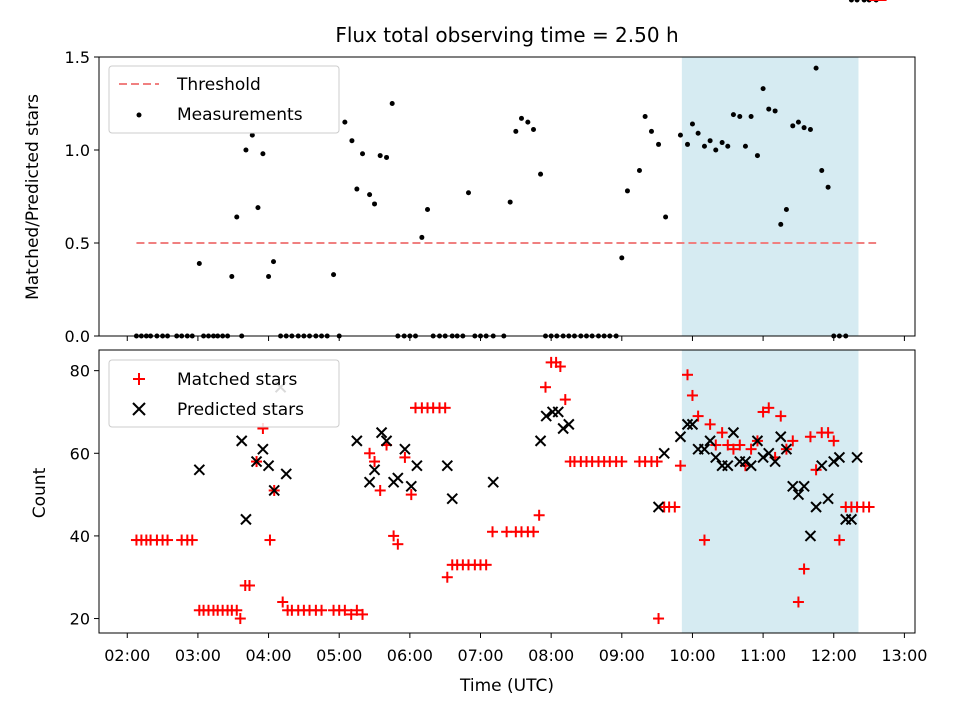 The height and width of the screenshot is (720, 960). I want to click on measurements-legend-marker, so click(139, 115).